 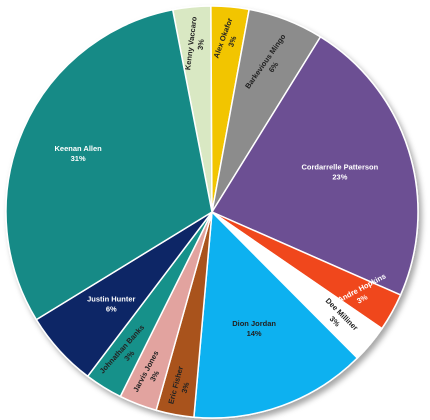 What do you see at coordinates (339, 167) in the screenshot?
I see `label-name-cordarrelle-patterson: Cordarrelle Patterson` at bounding box center [339, 167].